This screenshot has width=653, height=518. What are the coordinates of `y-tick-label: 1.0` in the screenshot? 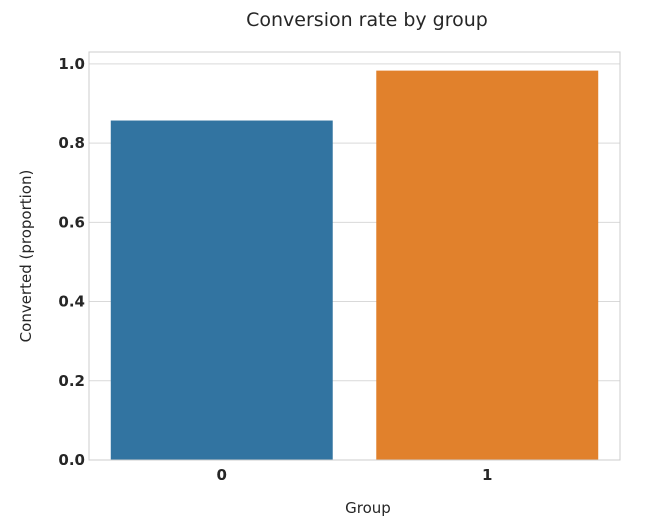 It's located at (71, 64).